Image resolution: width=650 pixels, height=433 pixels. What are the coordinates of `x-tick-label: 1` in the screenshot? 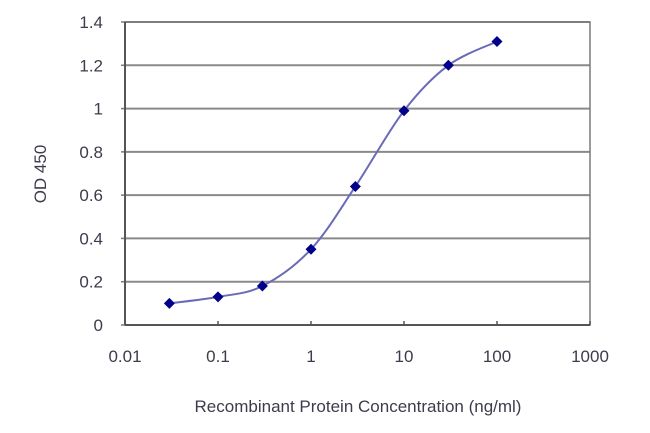 It's located at (310, 356).